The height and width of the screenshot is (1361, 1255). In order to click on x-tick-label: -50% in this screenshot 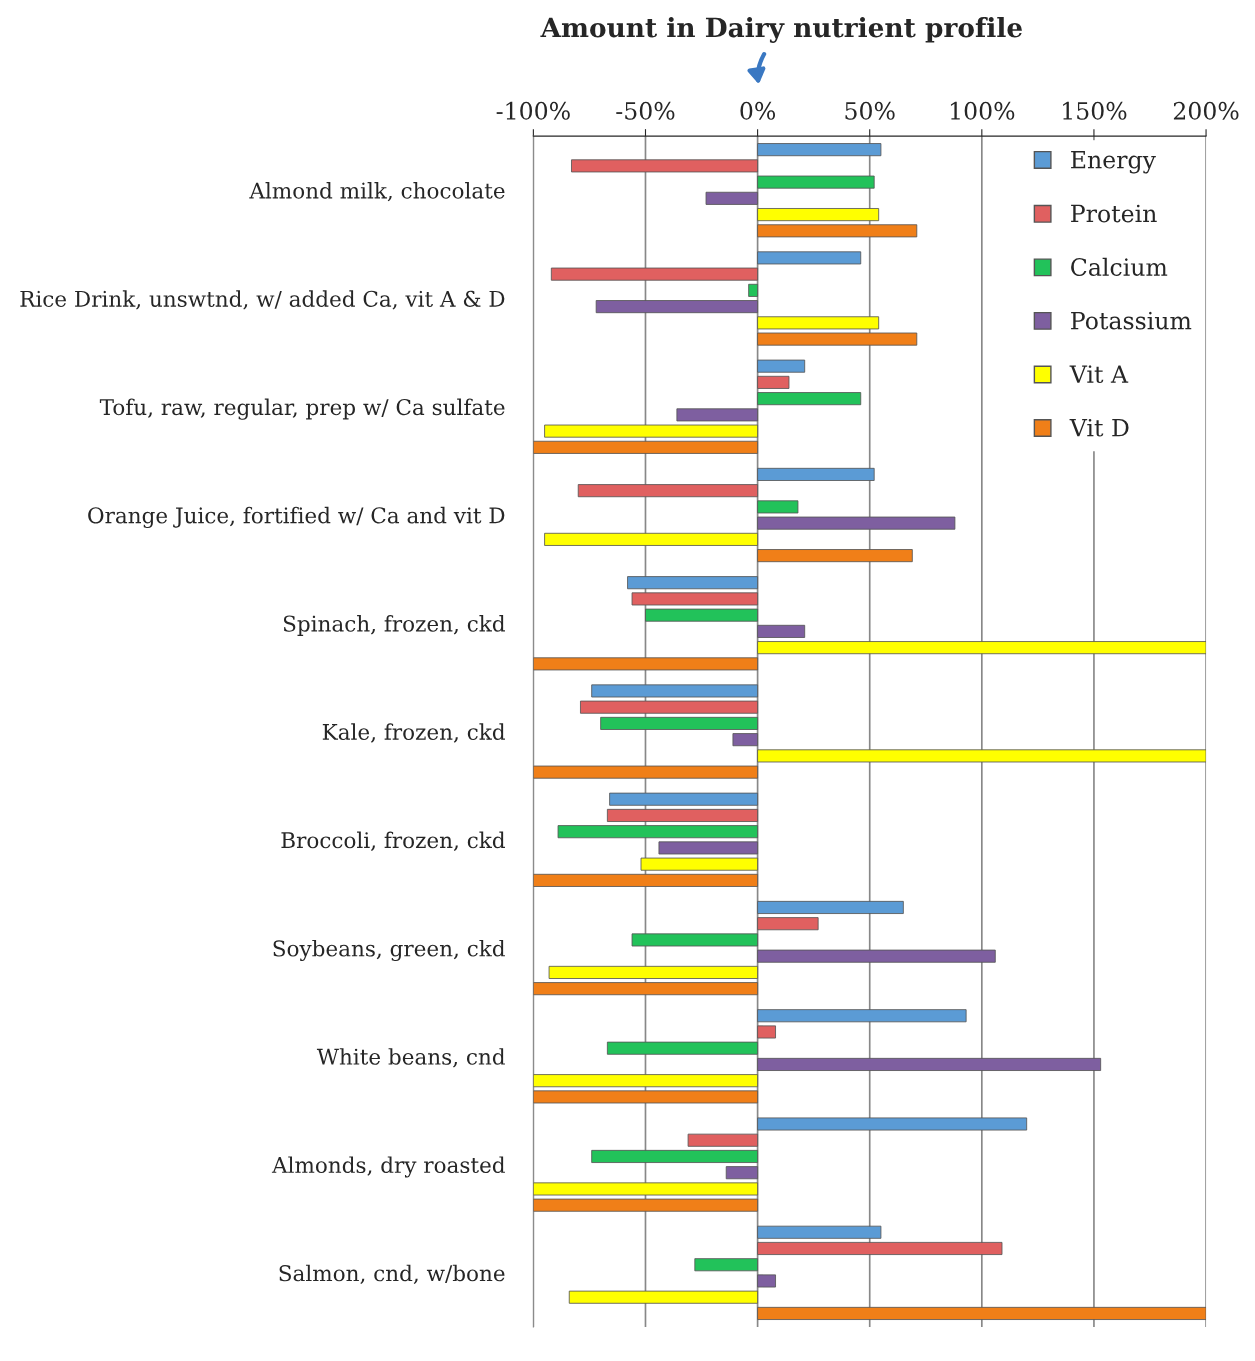, I will do `click(645, 110)`.